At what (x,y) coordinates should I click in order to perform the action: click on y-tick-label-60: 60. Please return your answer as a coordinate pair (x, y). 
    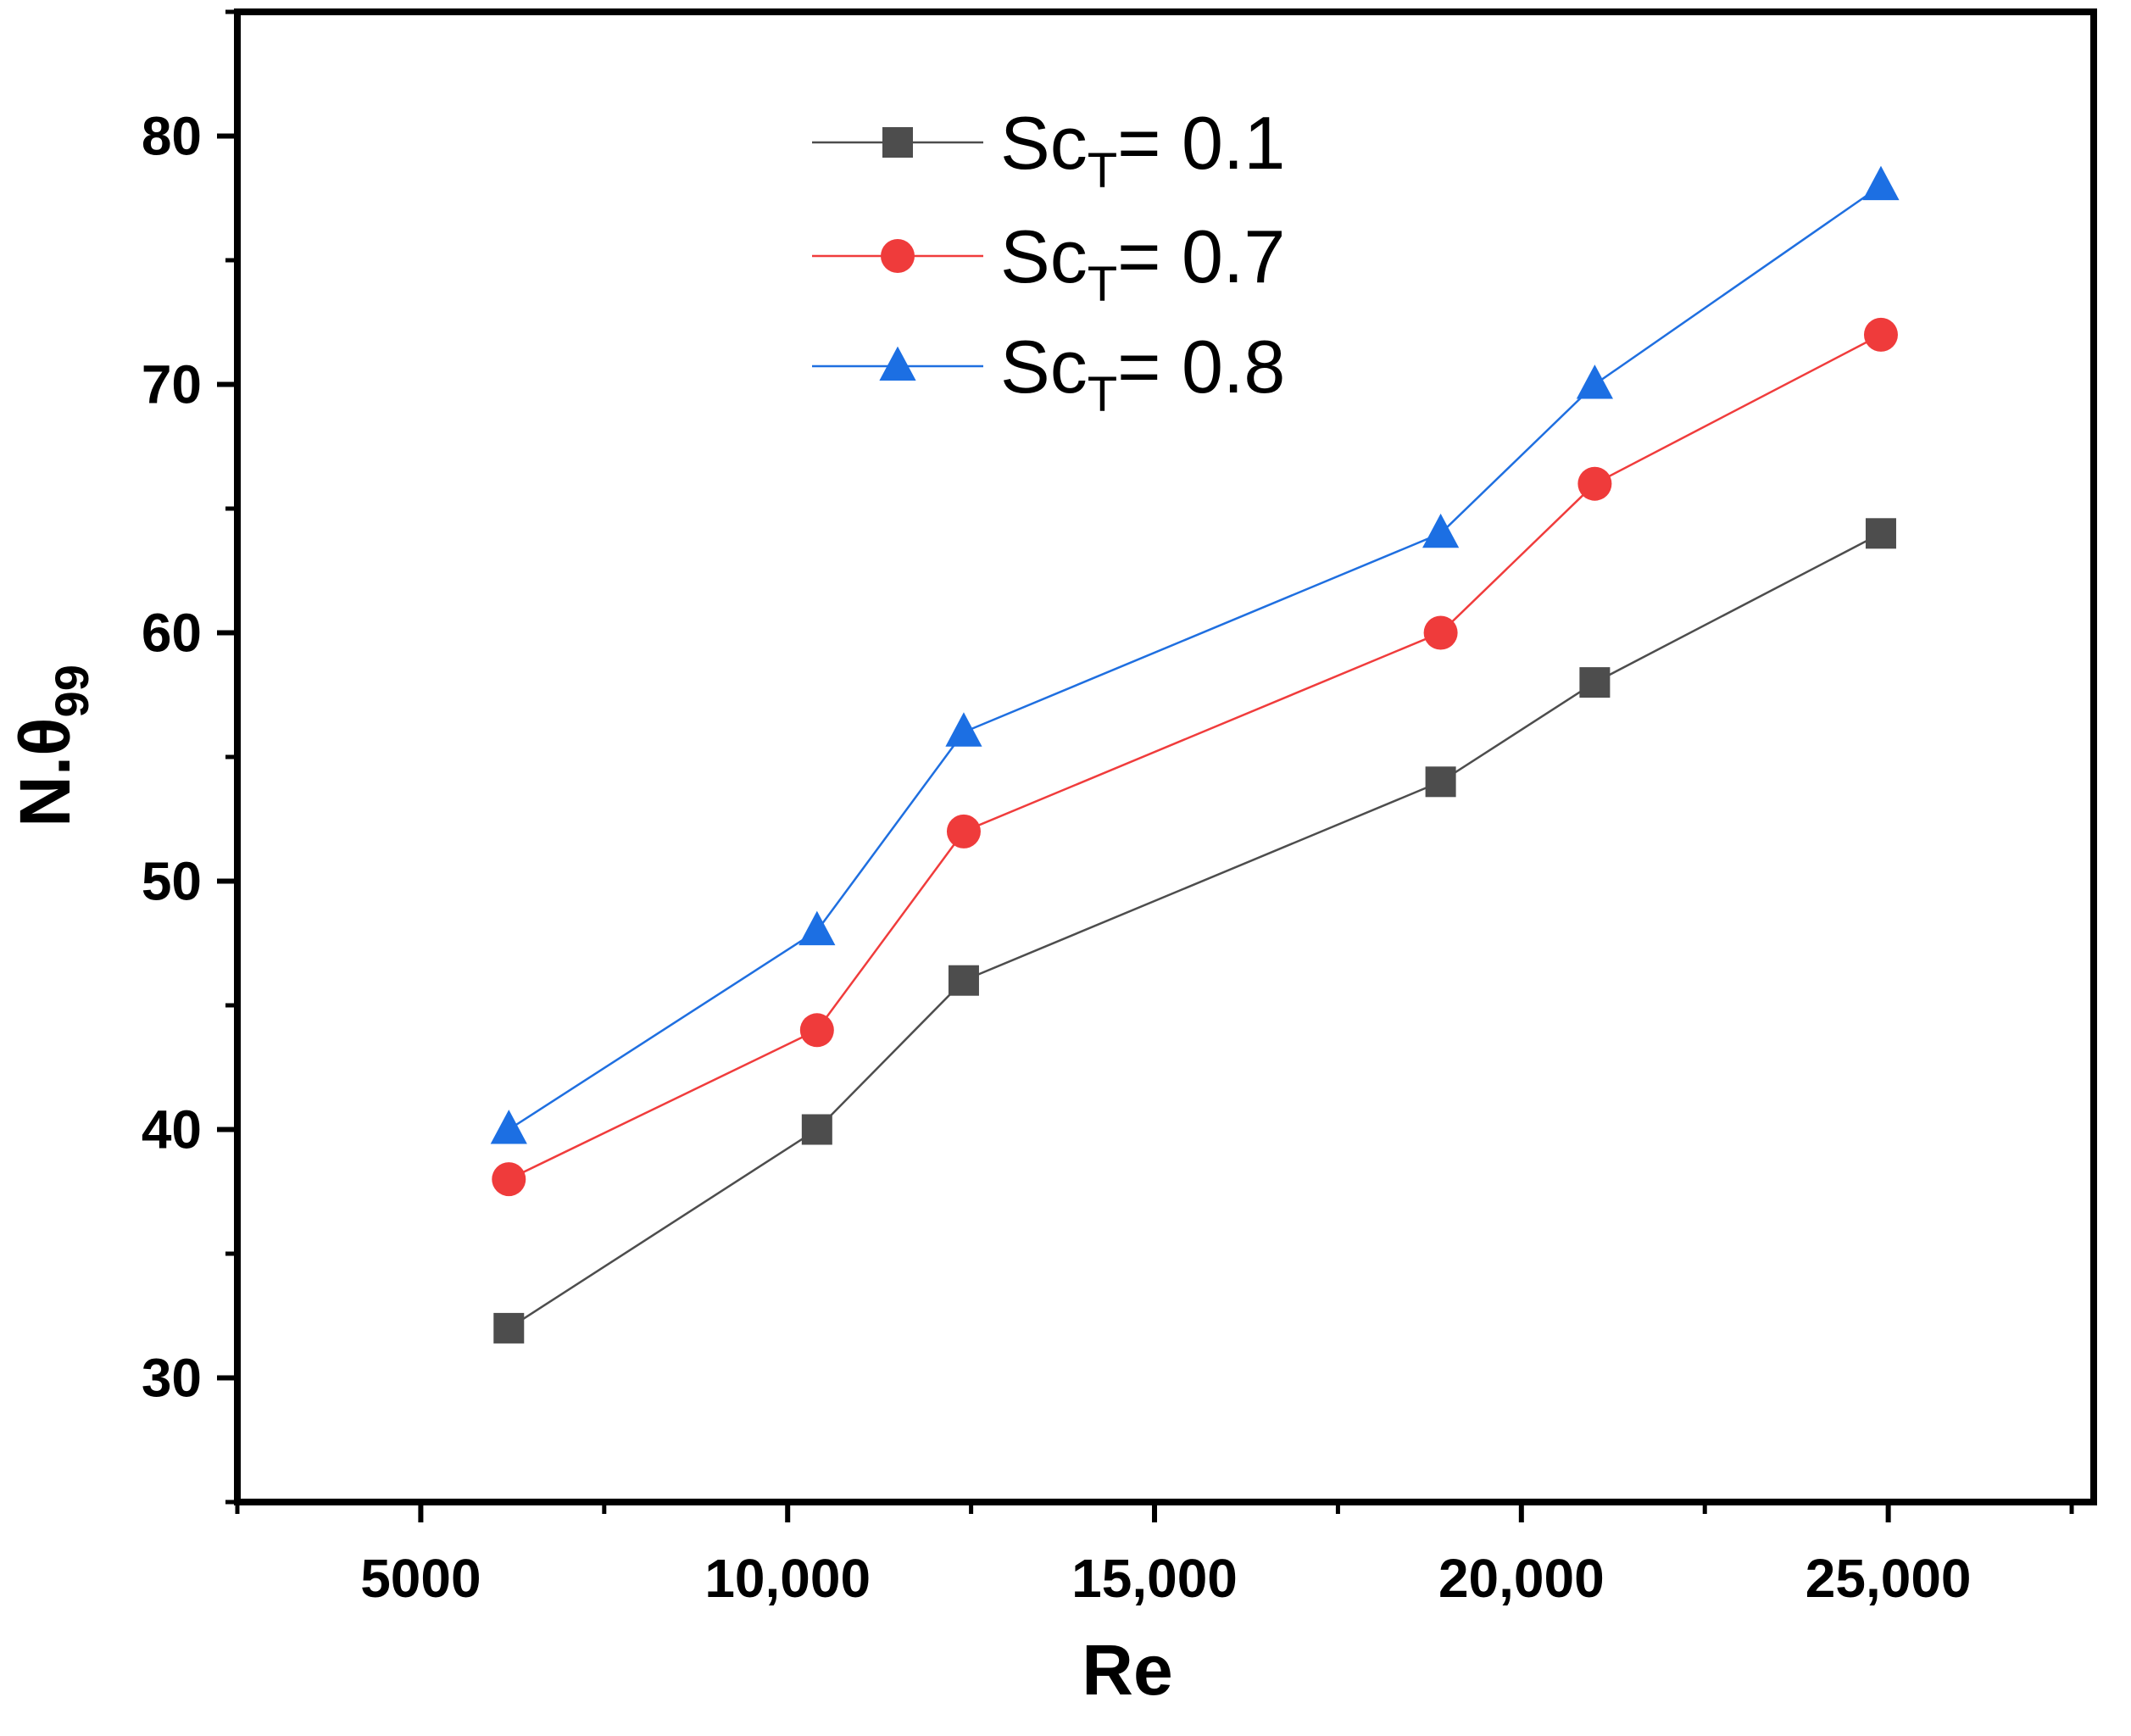
    Looking at the image, I should click on (172, 633).